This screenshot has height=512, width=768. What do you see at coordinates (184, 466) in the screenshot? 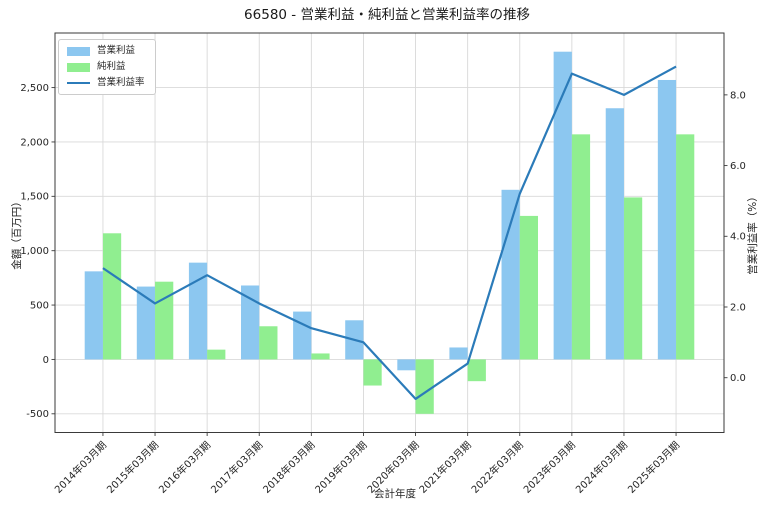
I see `x-tick-label: 2016年03月期` at bounding box center [184, 466].